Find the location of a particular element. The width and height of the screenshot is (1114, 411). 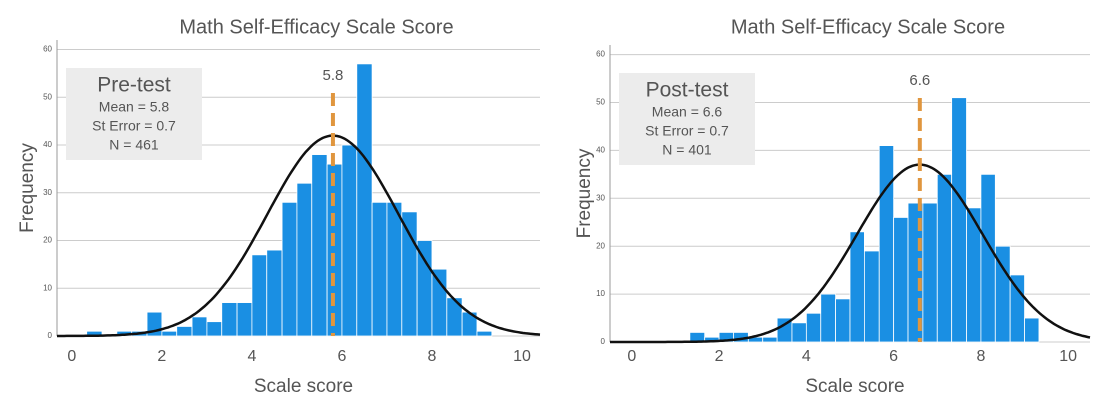

mean-label: 5.8 is located at coordinates (333, 75).